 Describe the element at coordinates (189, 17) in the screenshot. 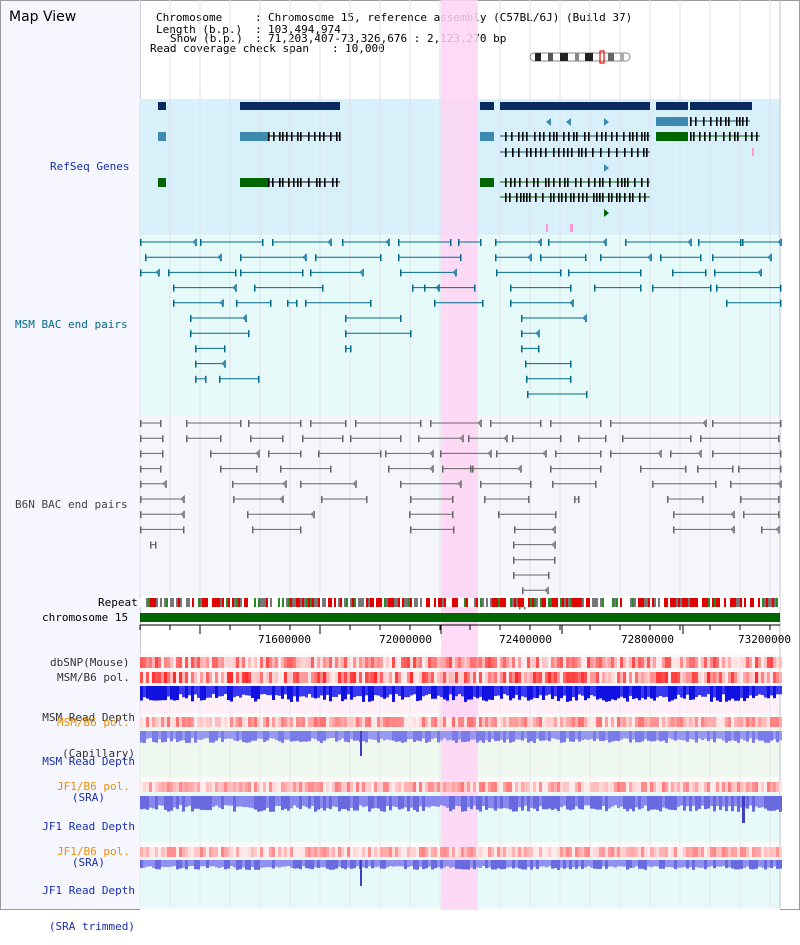

I see `chromosome-label: Chromosome` at that location.